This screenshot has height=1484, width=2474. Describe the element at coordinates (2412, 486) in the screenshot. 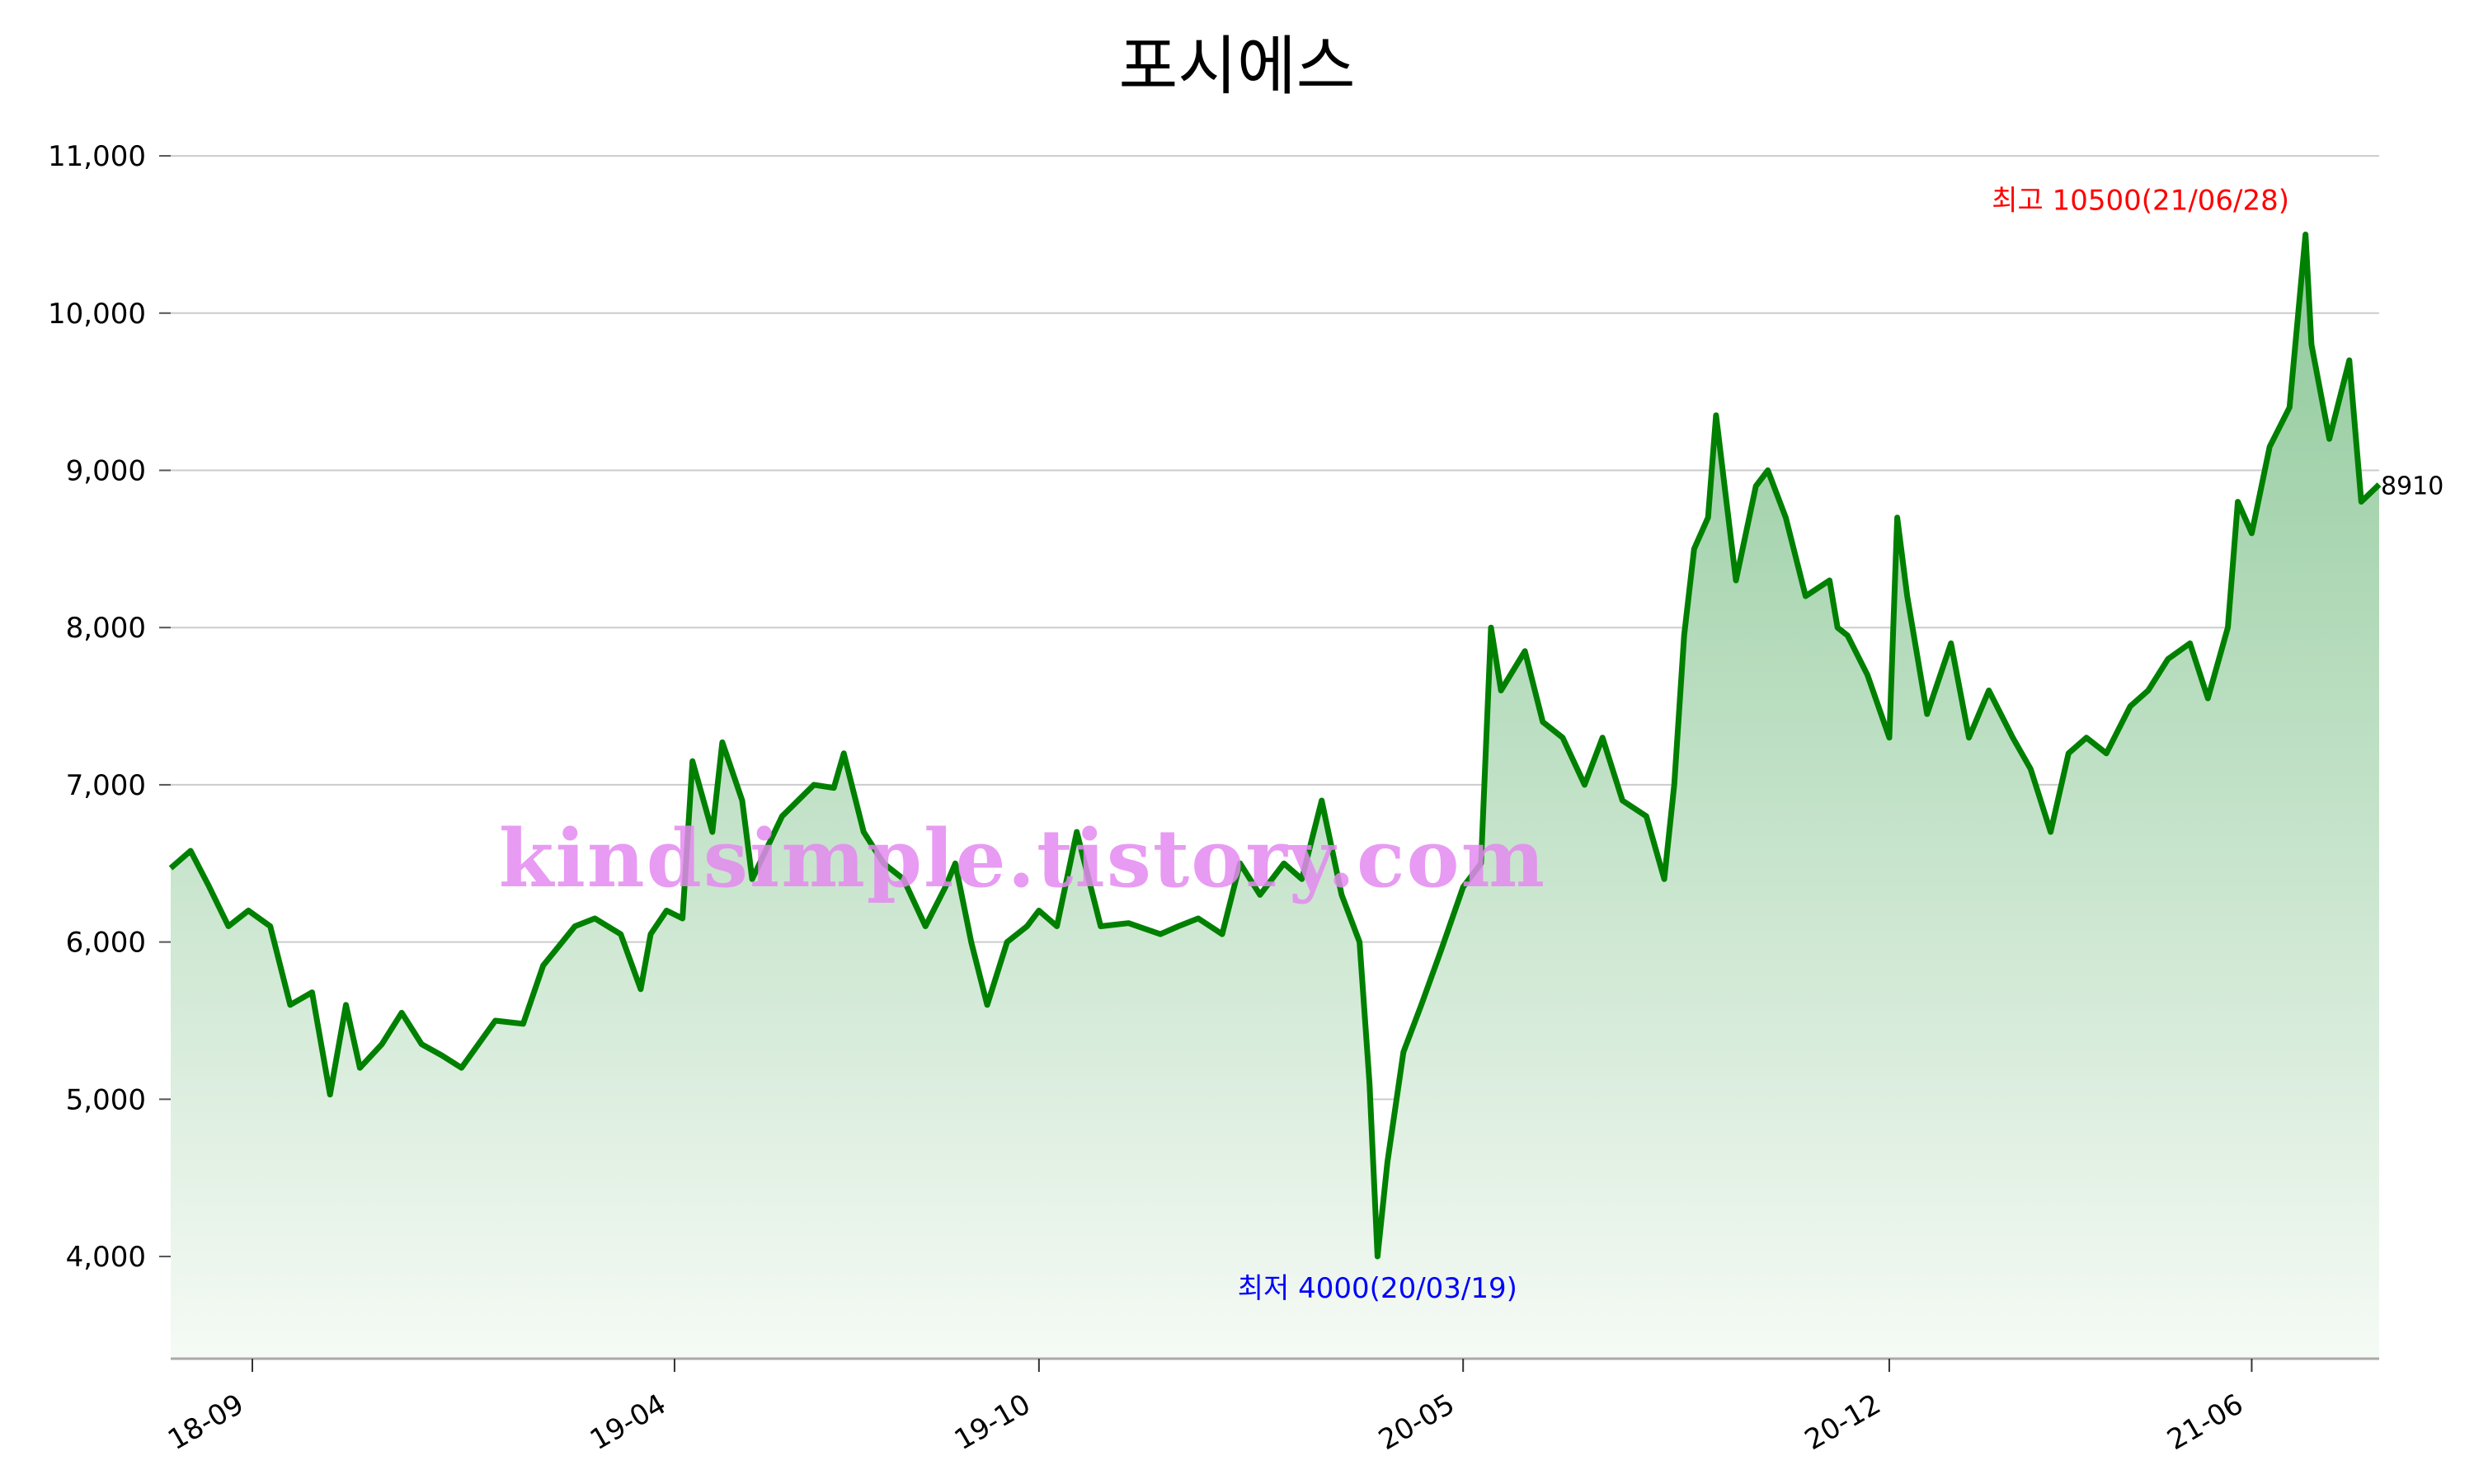

I see `last-price-label: 8910` at that location.